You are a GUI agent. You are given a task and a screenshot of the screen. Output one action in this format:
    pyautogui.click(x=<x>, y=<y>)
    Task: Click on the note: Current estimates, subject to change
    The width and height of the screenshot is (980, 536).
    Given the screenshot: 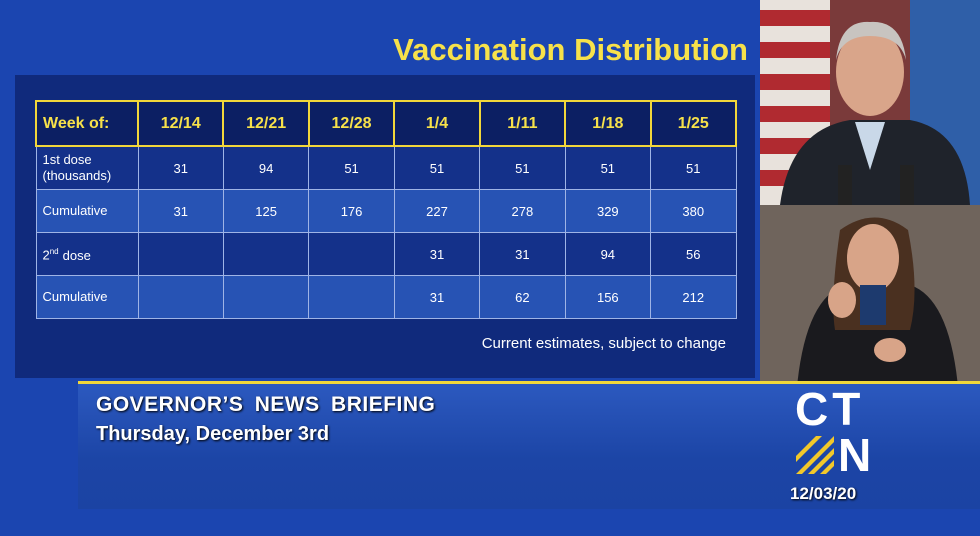 What is the action you would take?
    pyautogui.click(x=603, y=343)
    